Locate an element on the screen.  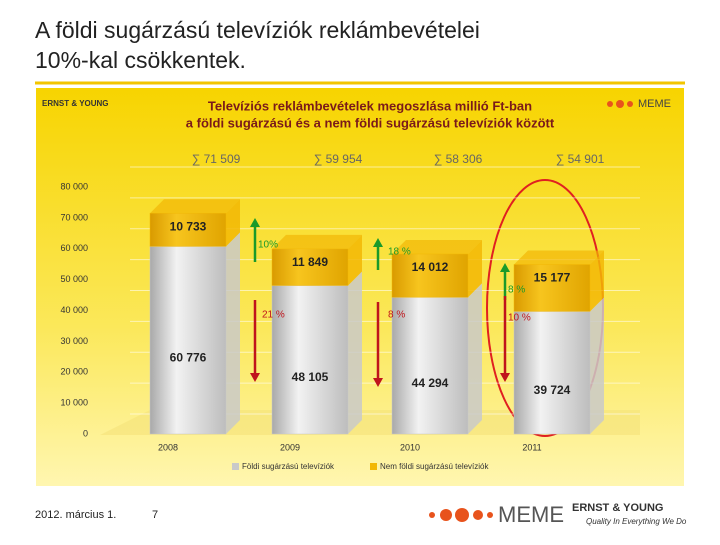
x-tick-label: 2009 is located at coordinates (290, 447).